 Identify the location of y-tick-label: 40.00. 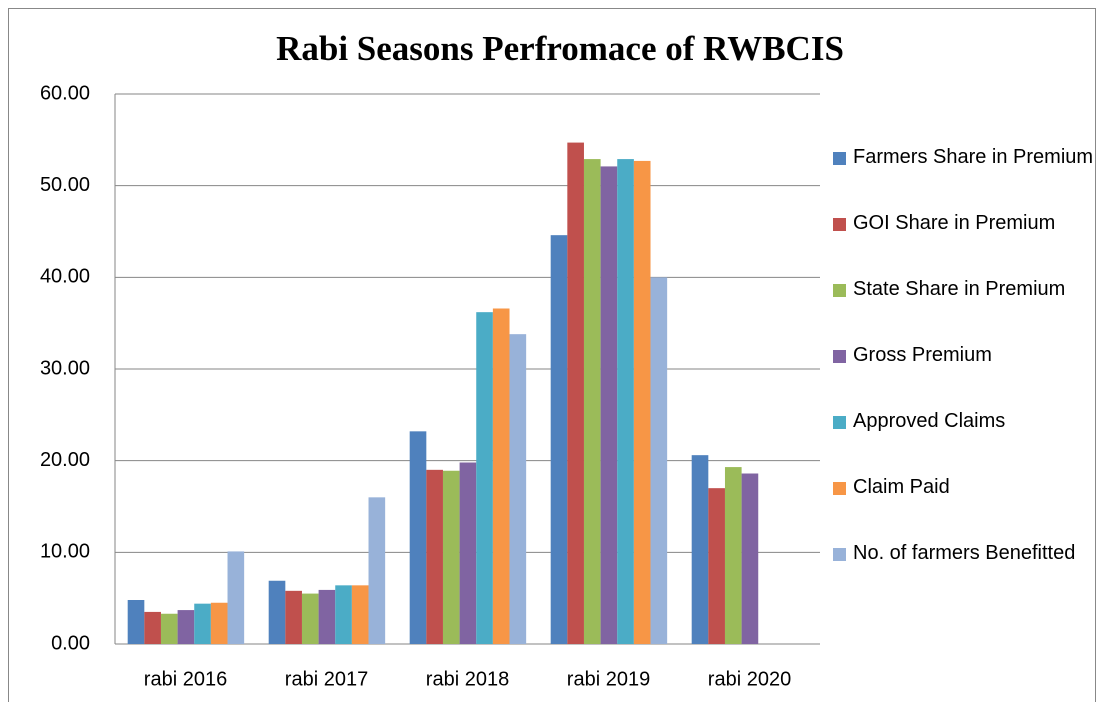
(65, 277).